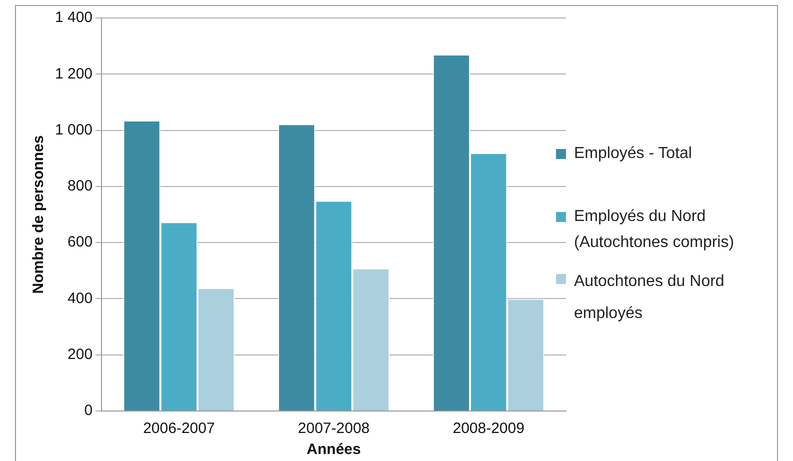  Describe the element at coordinates (633, 154) in the screenshot. I see `legend-label: Employés - Total` at that location.